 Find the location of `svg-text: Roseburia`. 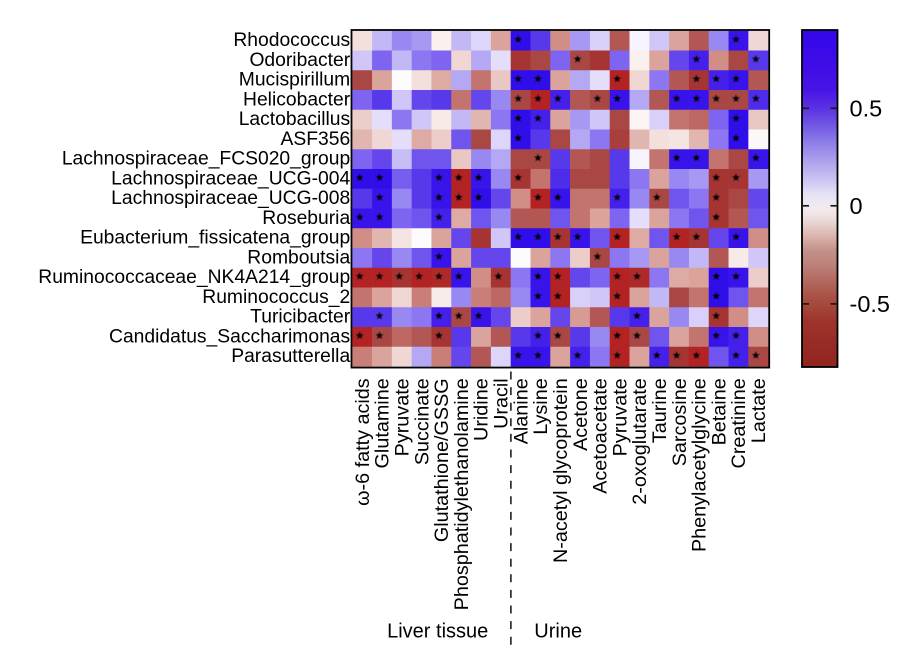

svg-text: Roseburia is located at coordinates (306, 218).